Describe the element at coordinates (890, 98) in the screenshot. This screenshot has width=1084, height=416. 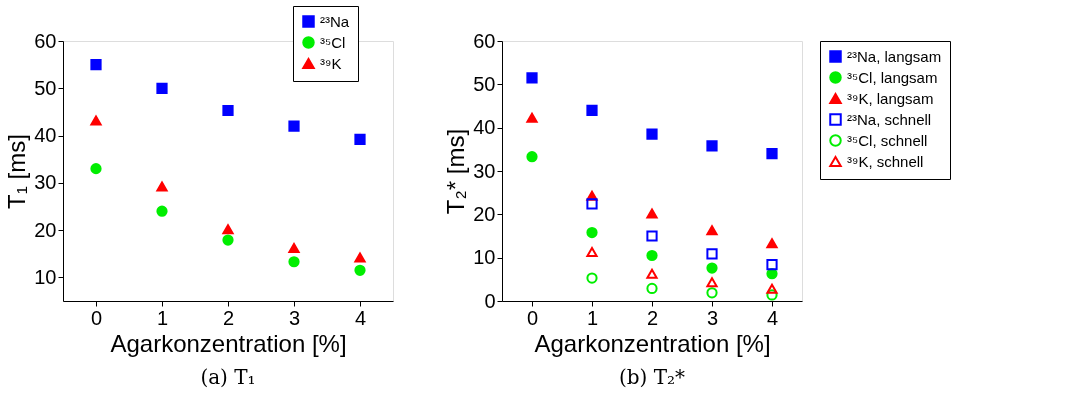
I see `legend-label: ³⁹K, langsam` at that location.